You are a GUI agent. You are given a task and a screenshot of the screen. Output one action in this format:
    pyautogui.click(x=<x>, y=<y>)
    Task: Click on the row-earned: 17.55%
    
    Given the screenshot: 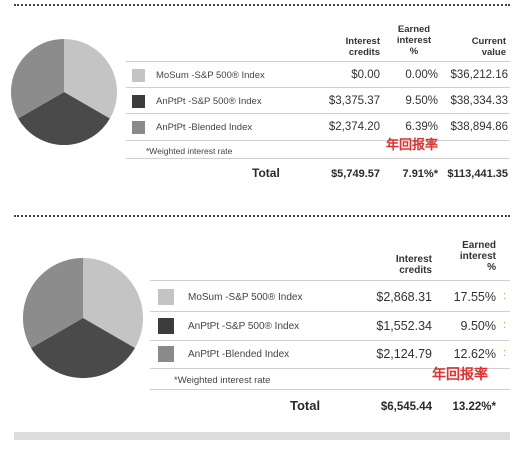 What is the action you would take?
    pyautogui.click(x=474, y=297)
    